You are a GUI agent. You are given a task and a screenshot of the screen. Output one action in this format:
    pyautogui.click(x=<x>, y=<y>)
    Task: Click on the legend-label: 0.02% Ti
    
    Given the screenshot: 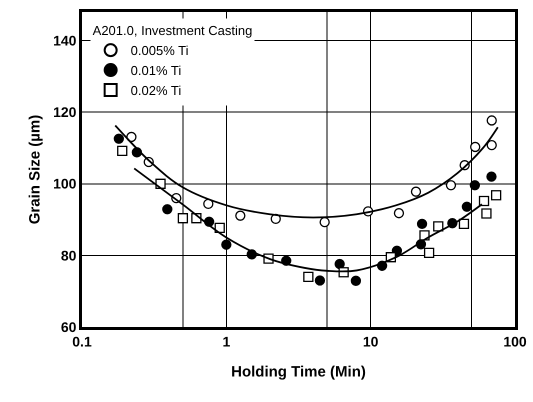 What is the action you would take?
    pyautogui.click(x=156, y=90)
    